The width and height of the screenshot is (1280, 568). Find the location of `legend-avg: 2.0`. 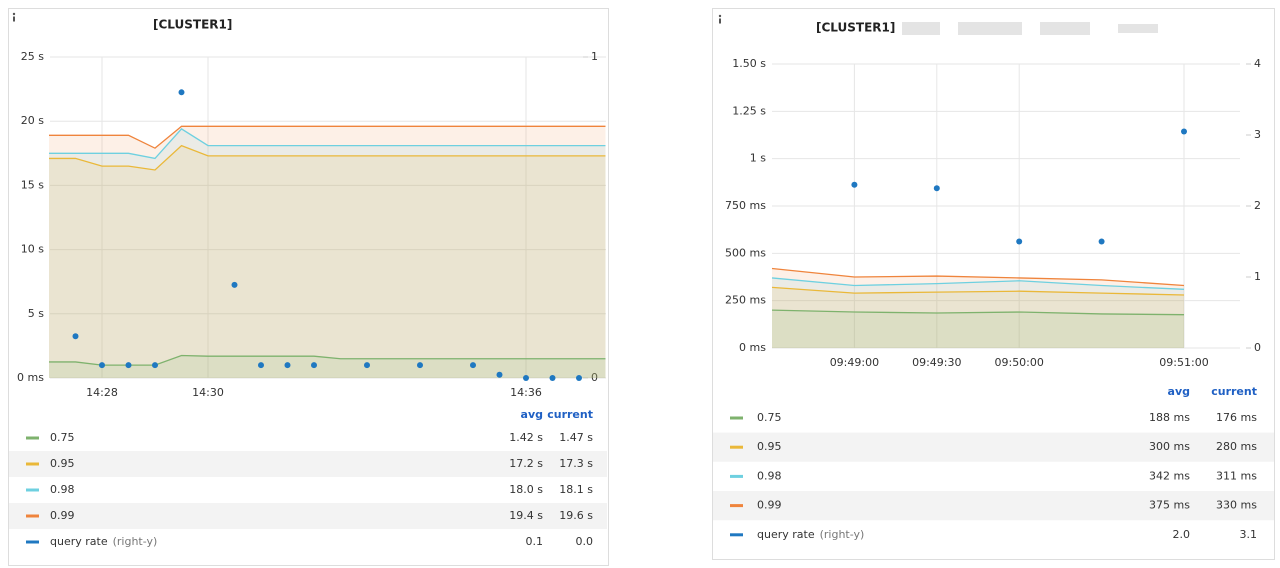

legend-avg: 2.0 is located at coordinates (1182, 534).